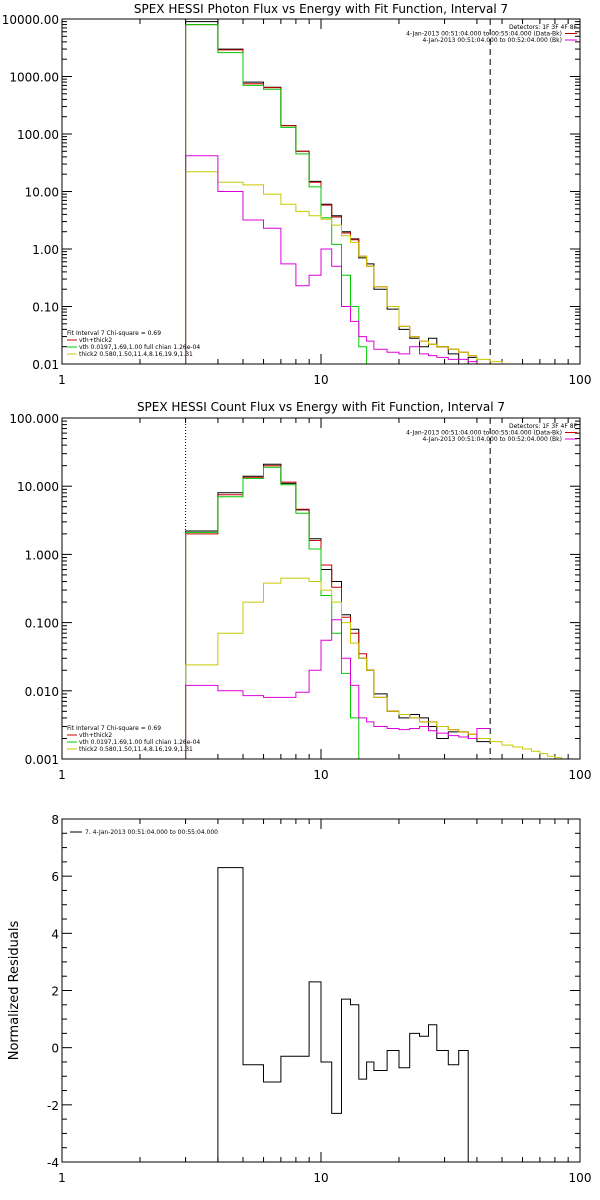 This screenshot has width=600, height=1200. What do you see at coordinates (53, 1106) in the screenshot?
I see `y-tick-label: -2` at bounding box center [53, 1106].